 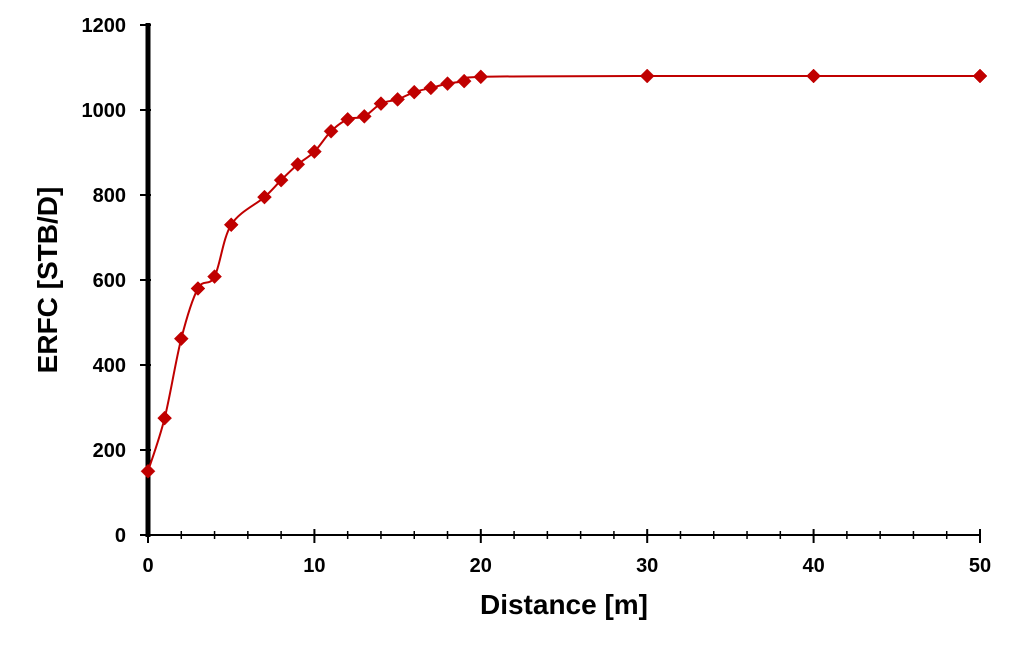 What do you see at coordinates (47, 280) in the screenshot?
I see `y-axis-title: ERFC [STB/D]` at bounding box center [47, 280].